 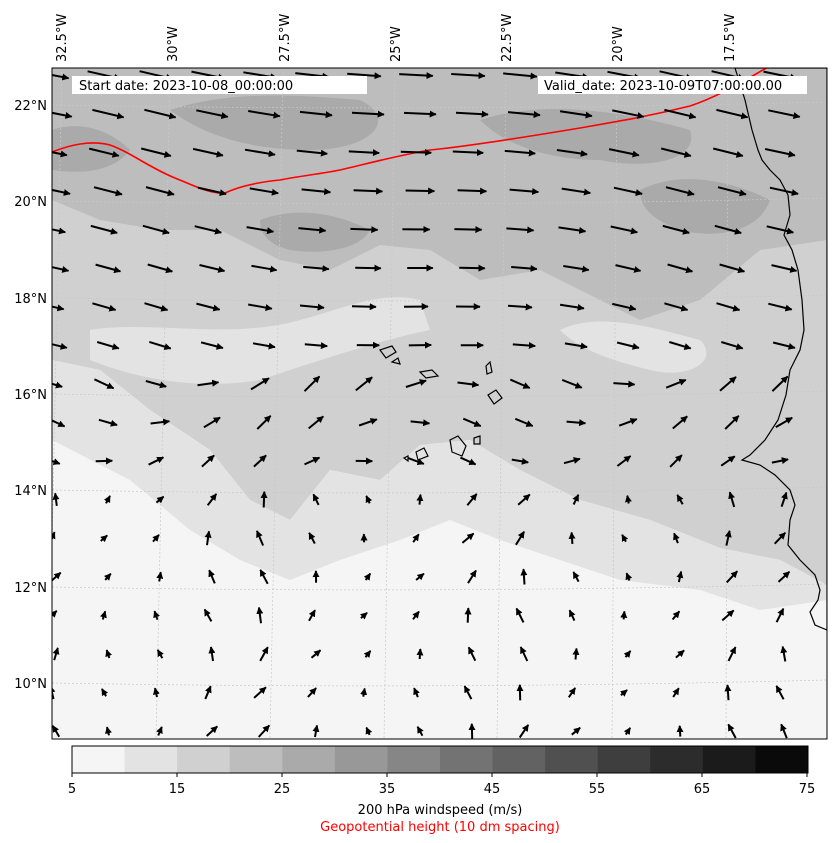 I want to click on colorbar-tick-45: 45, so click(x=492, y=789).